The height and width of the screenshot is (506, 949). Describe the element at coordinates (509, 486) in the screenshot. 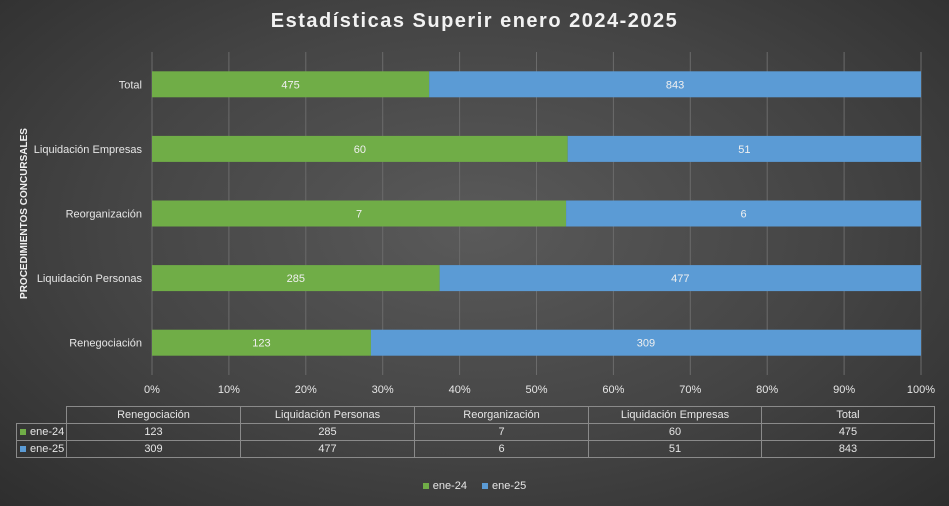

I see `legend-label: ene-25` at that location.